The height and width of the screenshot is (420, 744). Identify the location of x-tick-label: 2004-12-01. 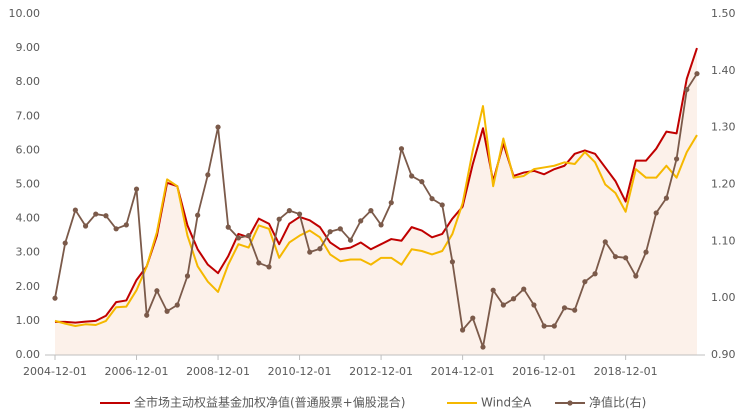
(55, 371).